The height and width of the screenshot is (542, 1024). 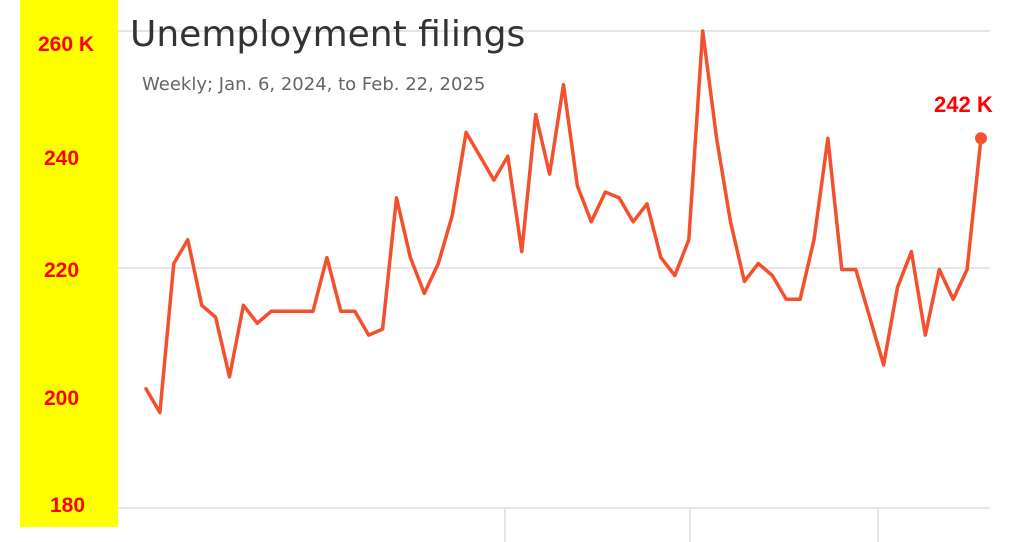 What do you see at coordinates (981, 138) in the screenshot?
I see `end-point-marker` at bounding box center [981, 138].